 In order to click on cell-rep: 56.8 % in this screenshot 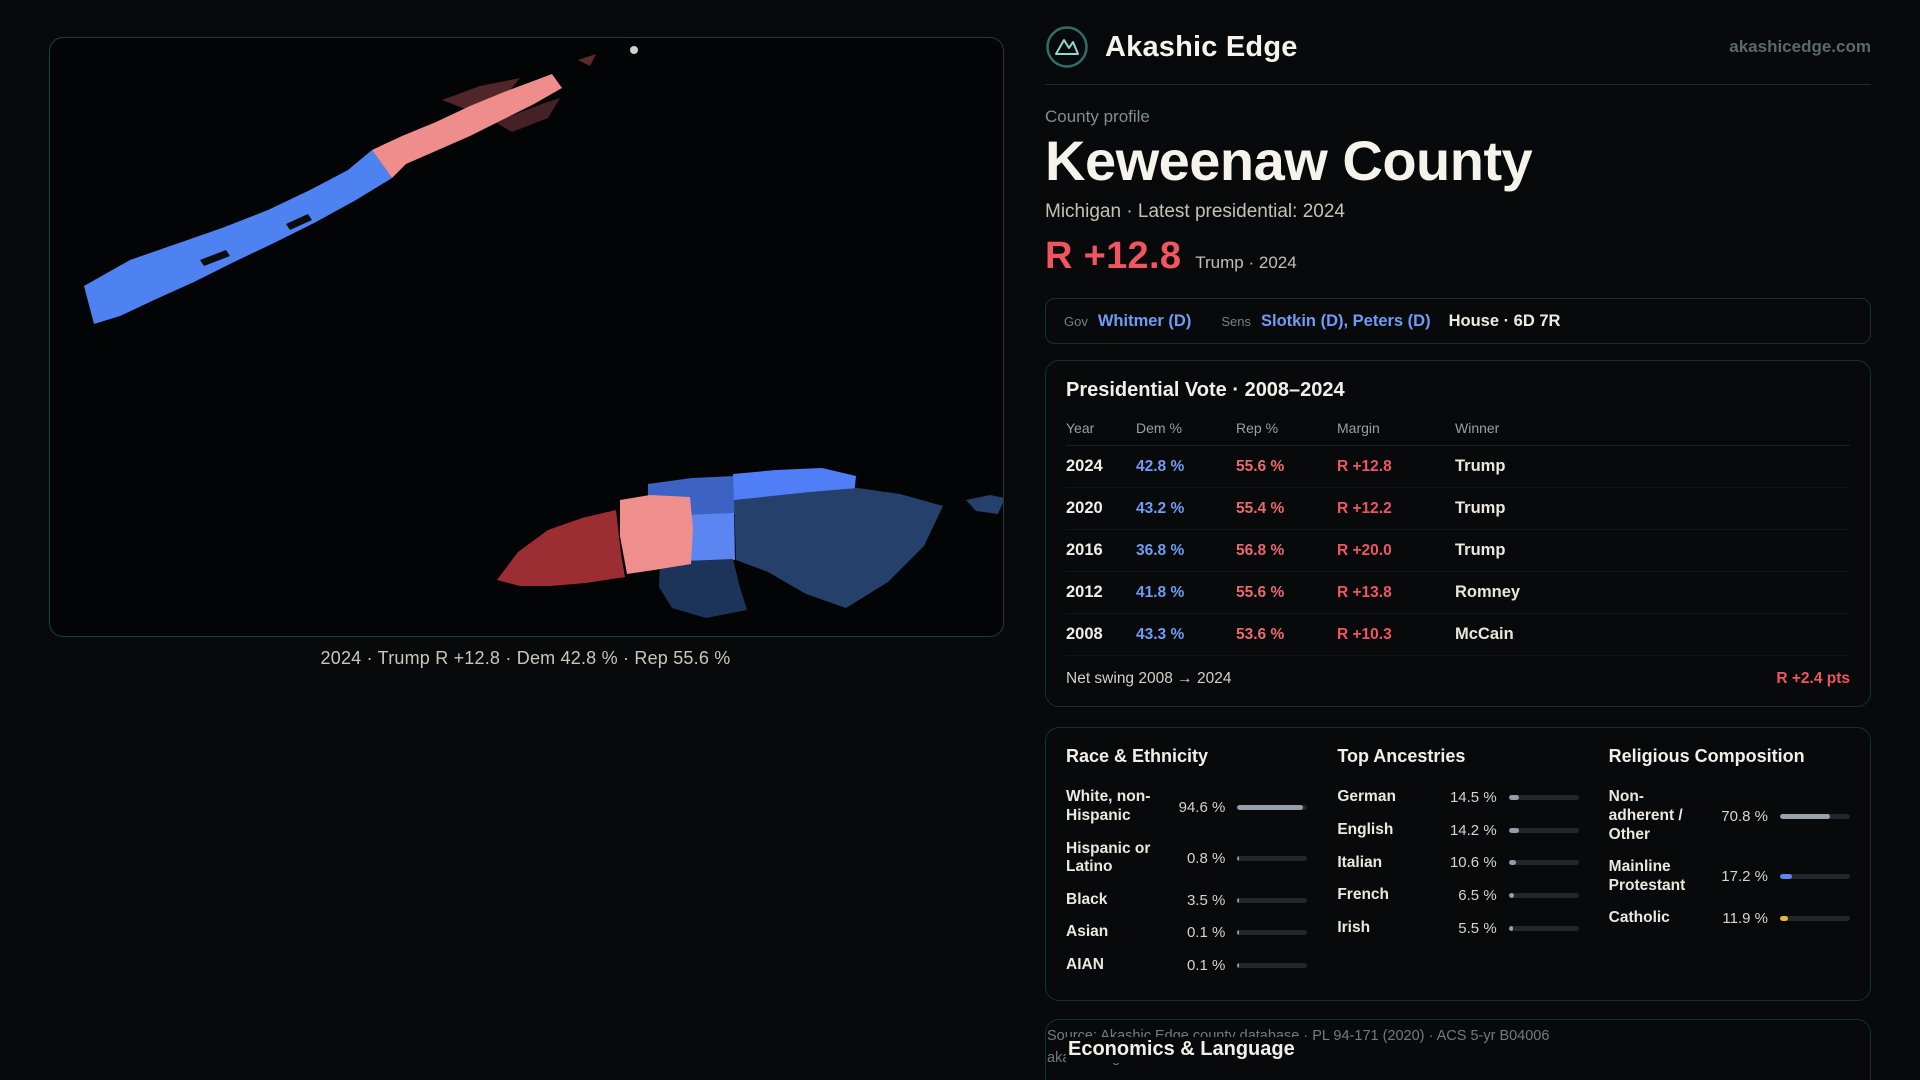, I will do `click(1260, 550)`.